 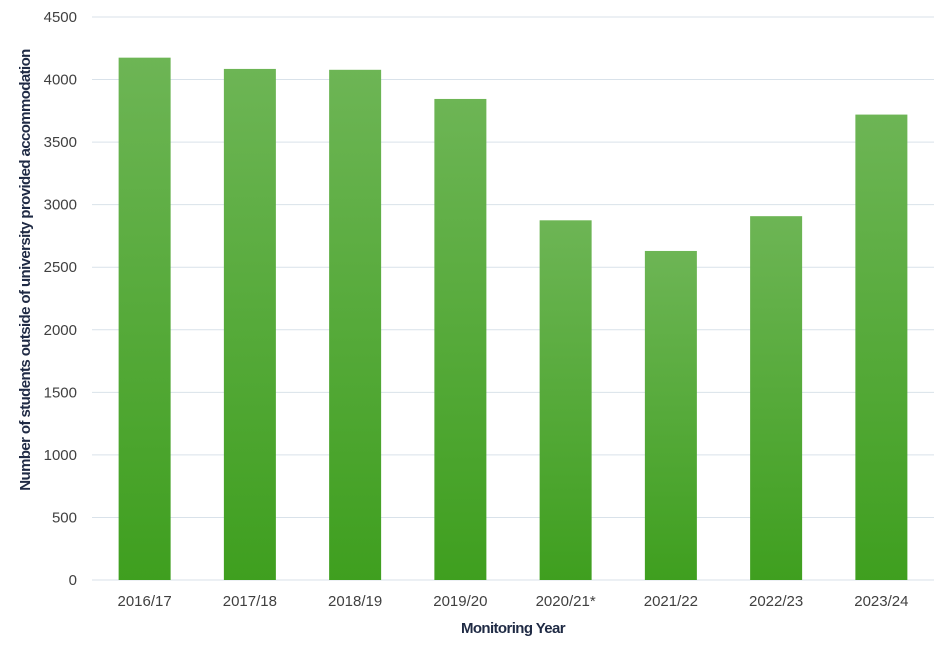 What do you see at coordinates (60, 17) in the screenshot?
I see `y-tick-label: 4500` at bounding box center [60, 17].